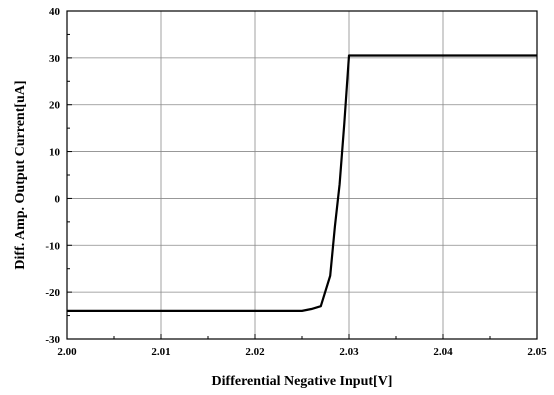  I want to click on x-tick-label: 2.04, so click(443, 352).